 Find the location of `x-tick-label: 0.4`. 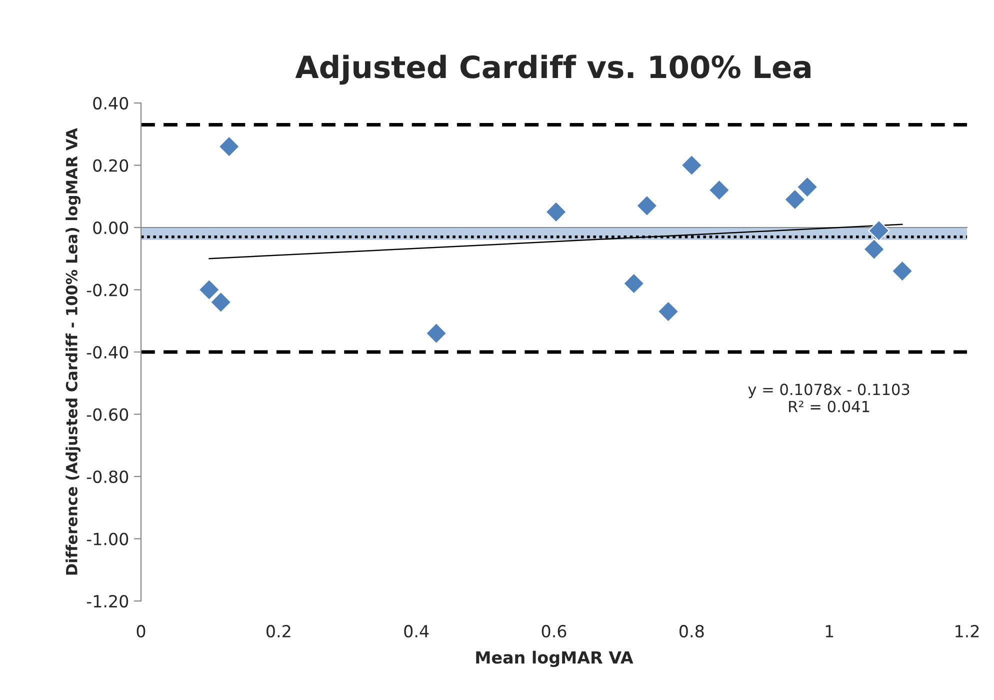

x-tick-label: 0.4 is located at coordinates (416, 631).